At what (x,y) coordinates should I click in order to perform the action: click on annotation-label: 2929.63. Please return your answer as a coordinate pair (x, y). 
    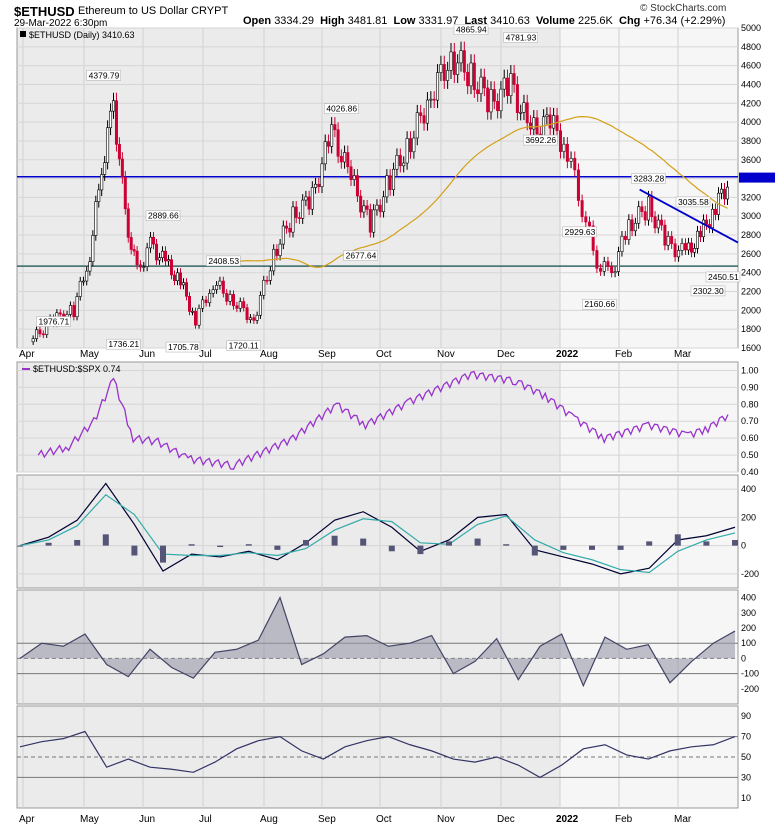
    Looking at the image, I should click on (580, 232).